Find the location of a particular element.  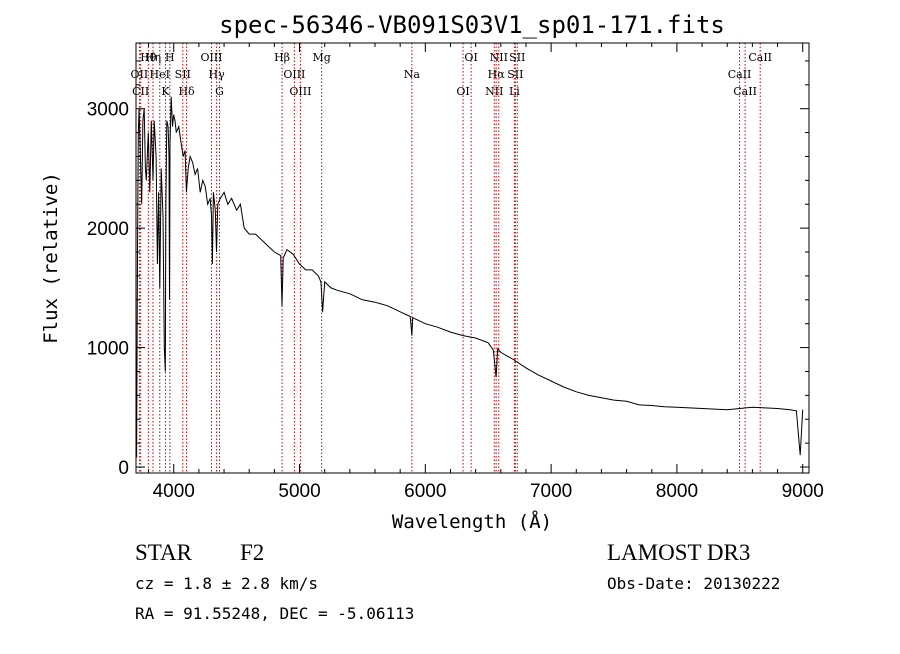

line-label: G is located at coordinates (219, 91).